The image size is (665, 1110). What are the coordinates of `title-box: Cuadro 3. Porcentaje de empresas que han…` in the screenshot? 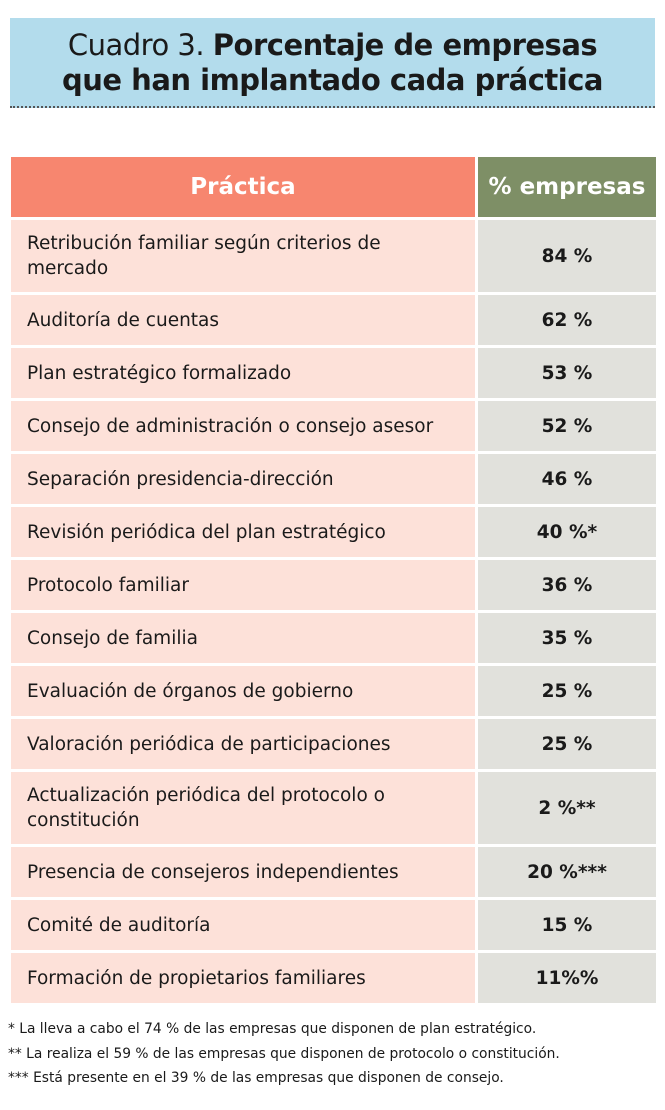 It's located at (332, 63).